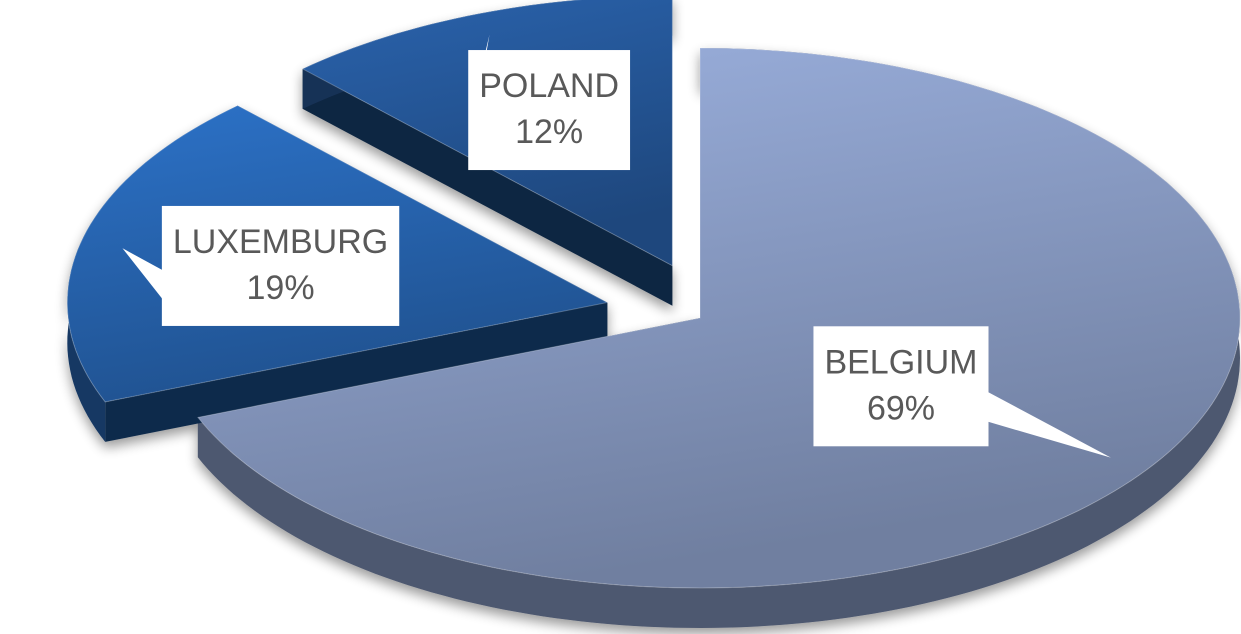 The width and height of the screenshot is (1241, 634). I want to click on data-label: POLAND 12%, so click(549, 102).